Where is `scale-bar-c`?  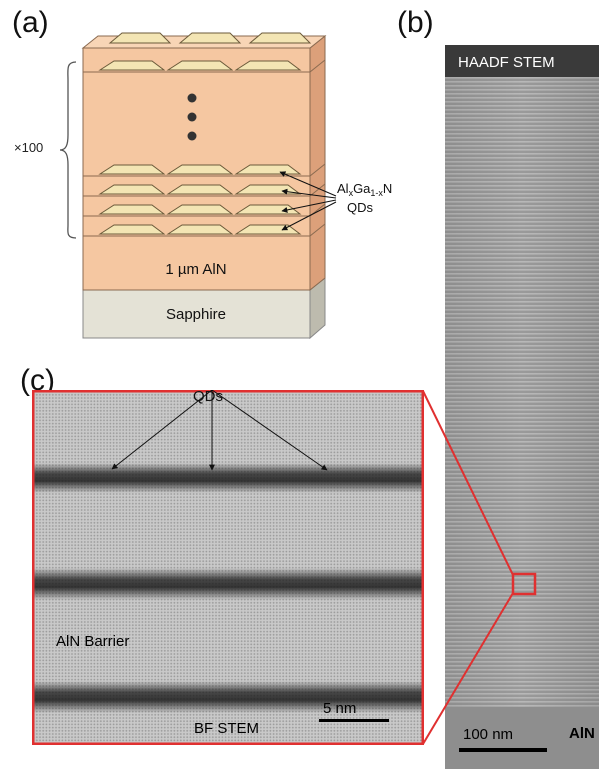
scale-bar-c is located at coordinates (354, 720).